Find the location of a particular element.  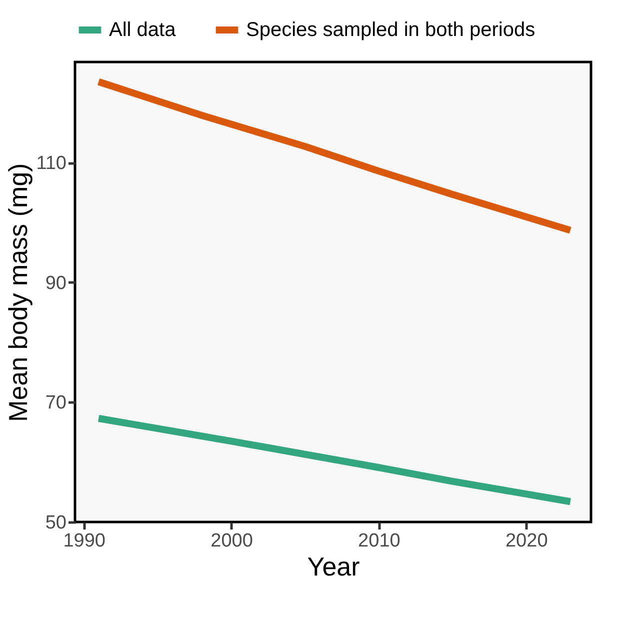

y-axis-title: Mean body mass (mg) is located at coordinates (18, 292).